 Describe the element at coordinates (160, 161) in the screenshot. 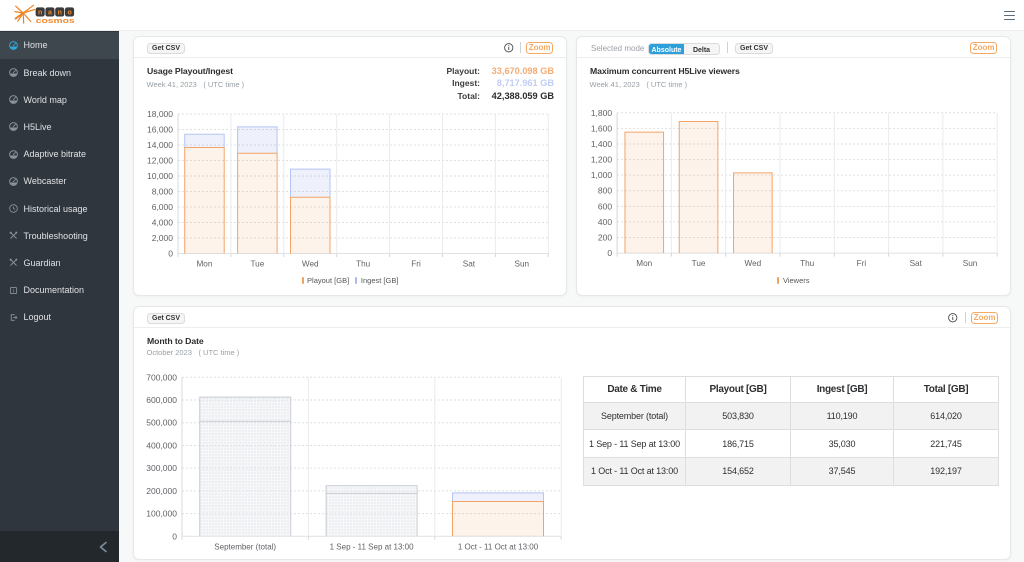

I see `svg-text: 12,000` at that location.